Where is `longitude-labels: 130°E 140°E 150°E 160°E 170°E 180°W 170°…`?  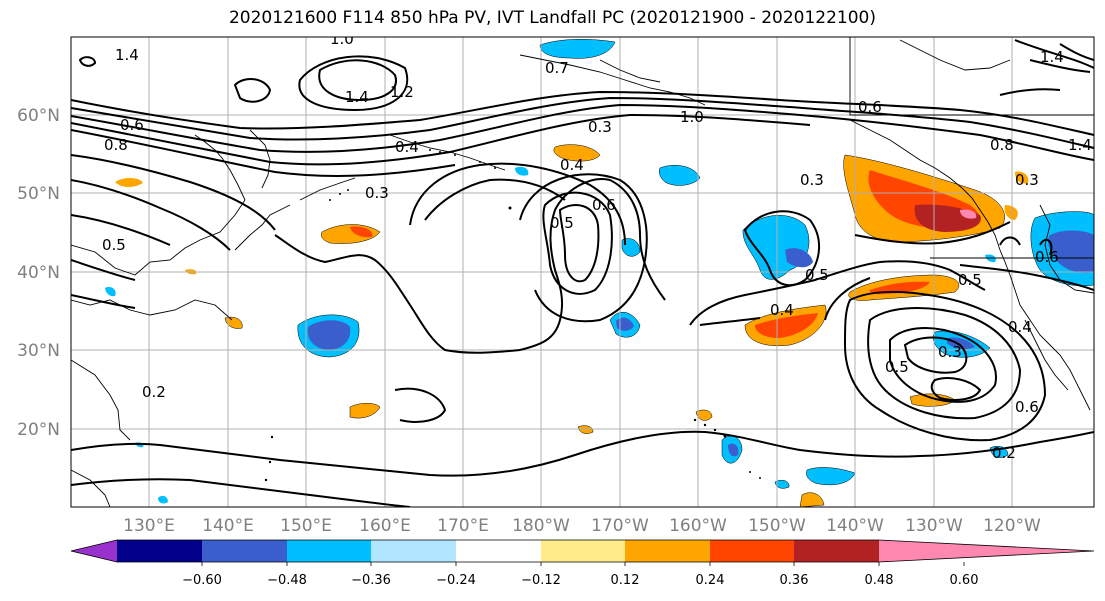 longitude-labels: 130°E 140°E 150°E 160°E 170°E 180°W 170°… is located at coordinates (582, 526).